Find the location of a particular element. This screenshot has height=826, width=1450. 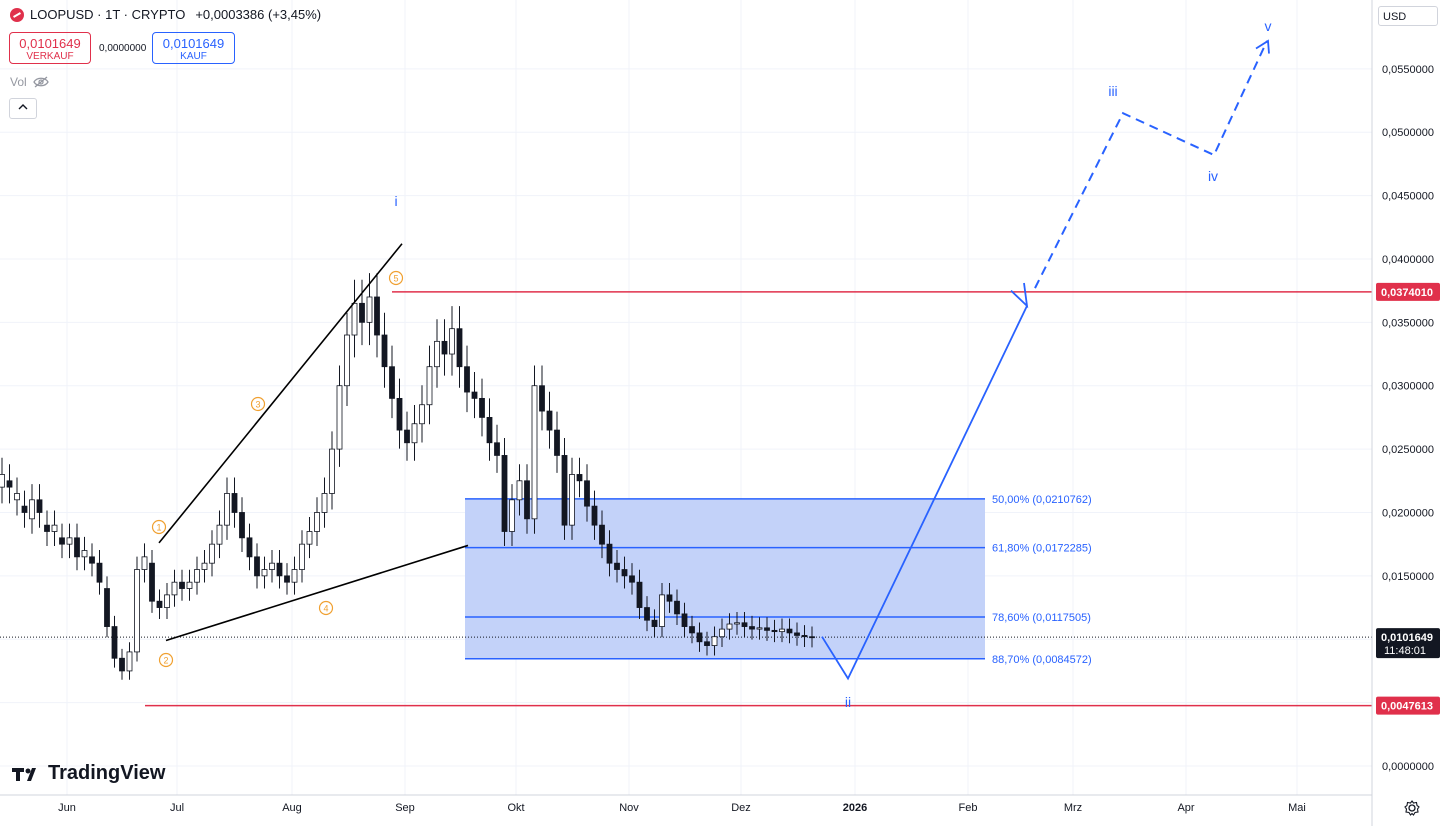

currency-select: USD is located at coordinates (1408, 16).